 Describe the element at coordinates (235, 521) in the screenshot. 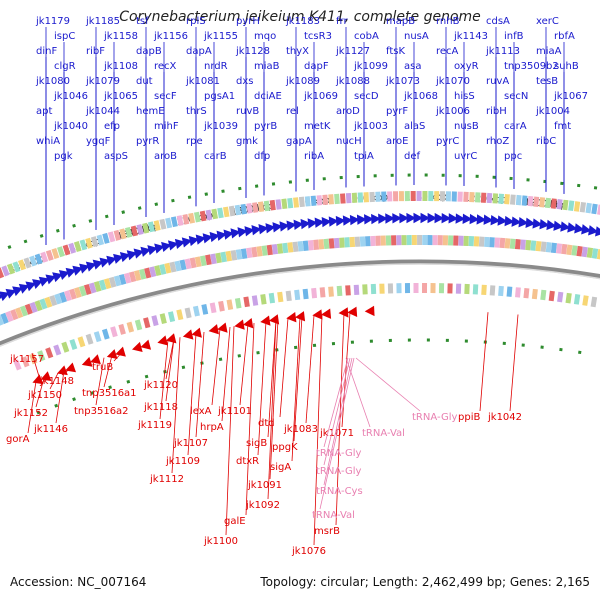

I see `reverse-gene-label: galE` at that location.